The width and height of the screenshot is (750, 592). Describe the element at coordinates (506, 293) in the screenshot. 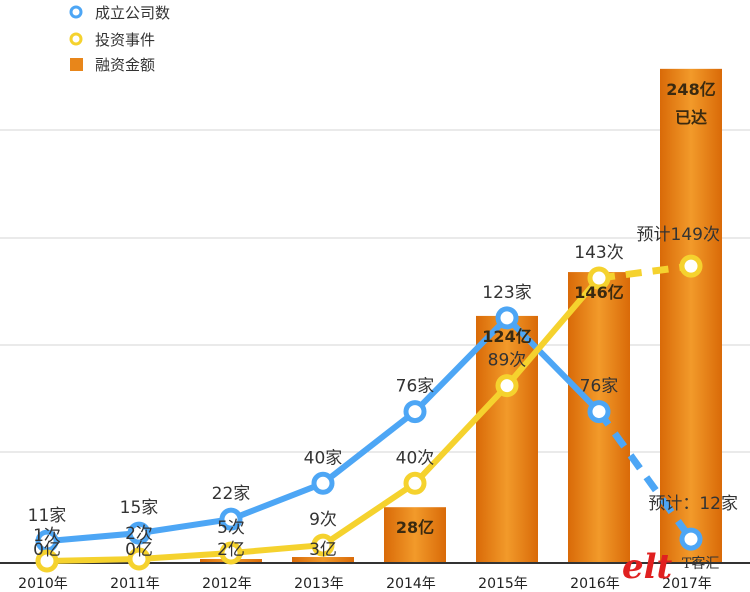

I see `label-company-5: 123家` at that location.